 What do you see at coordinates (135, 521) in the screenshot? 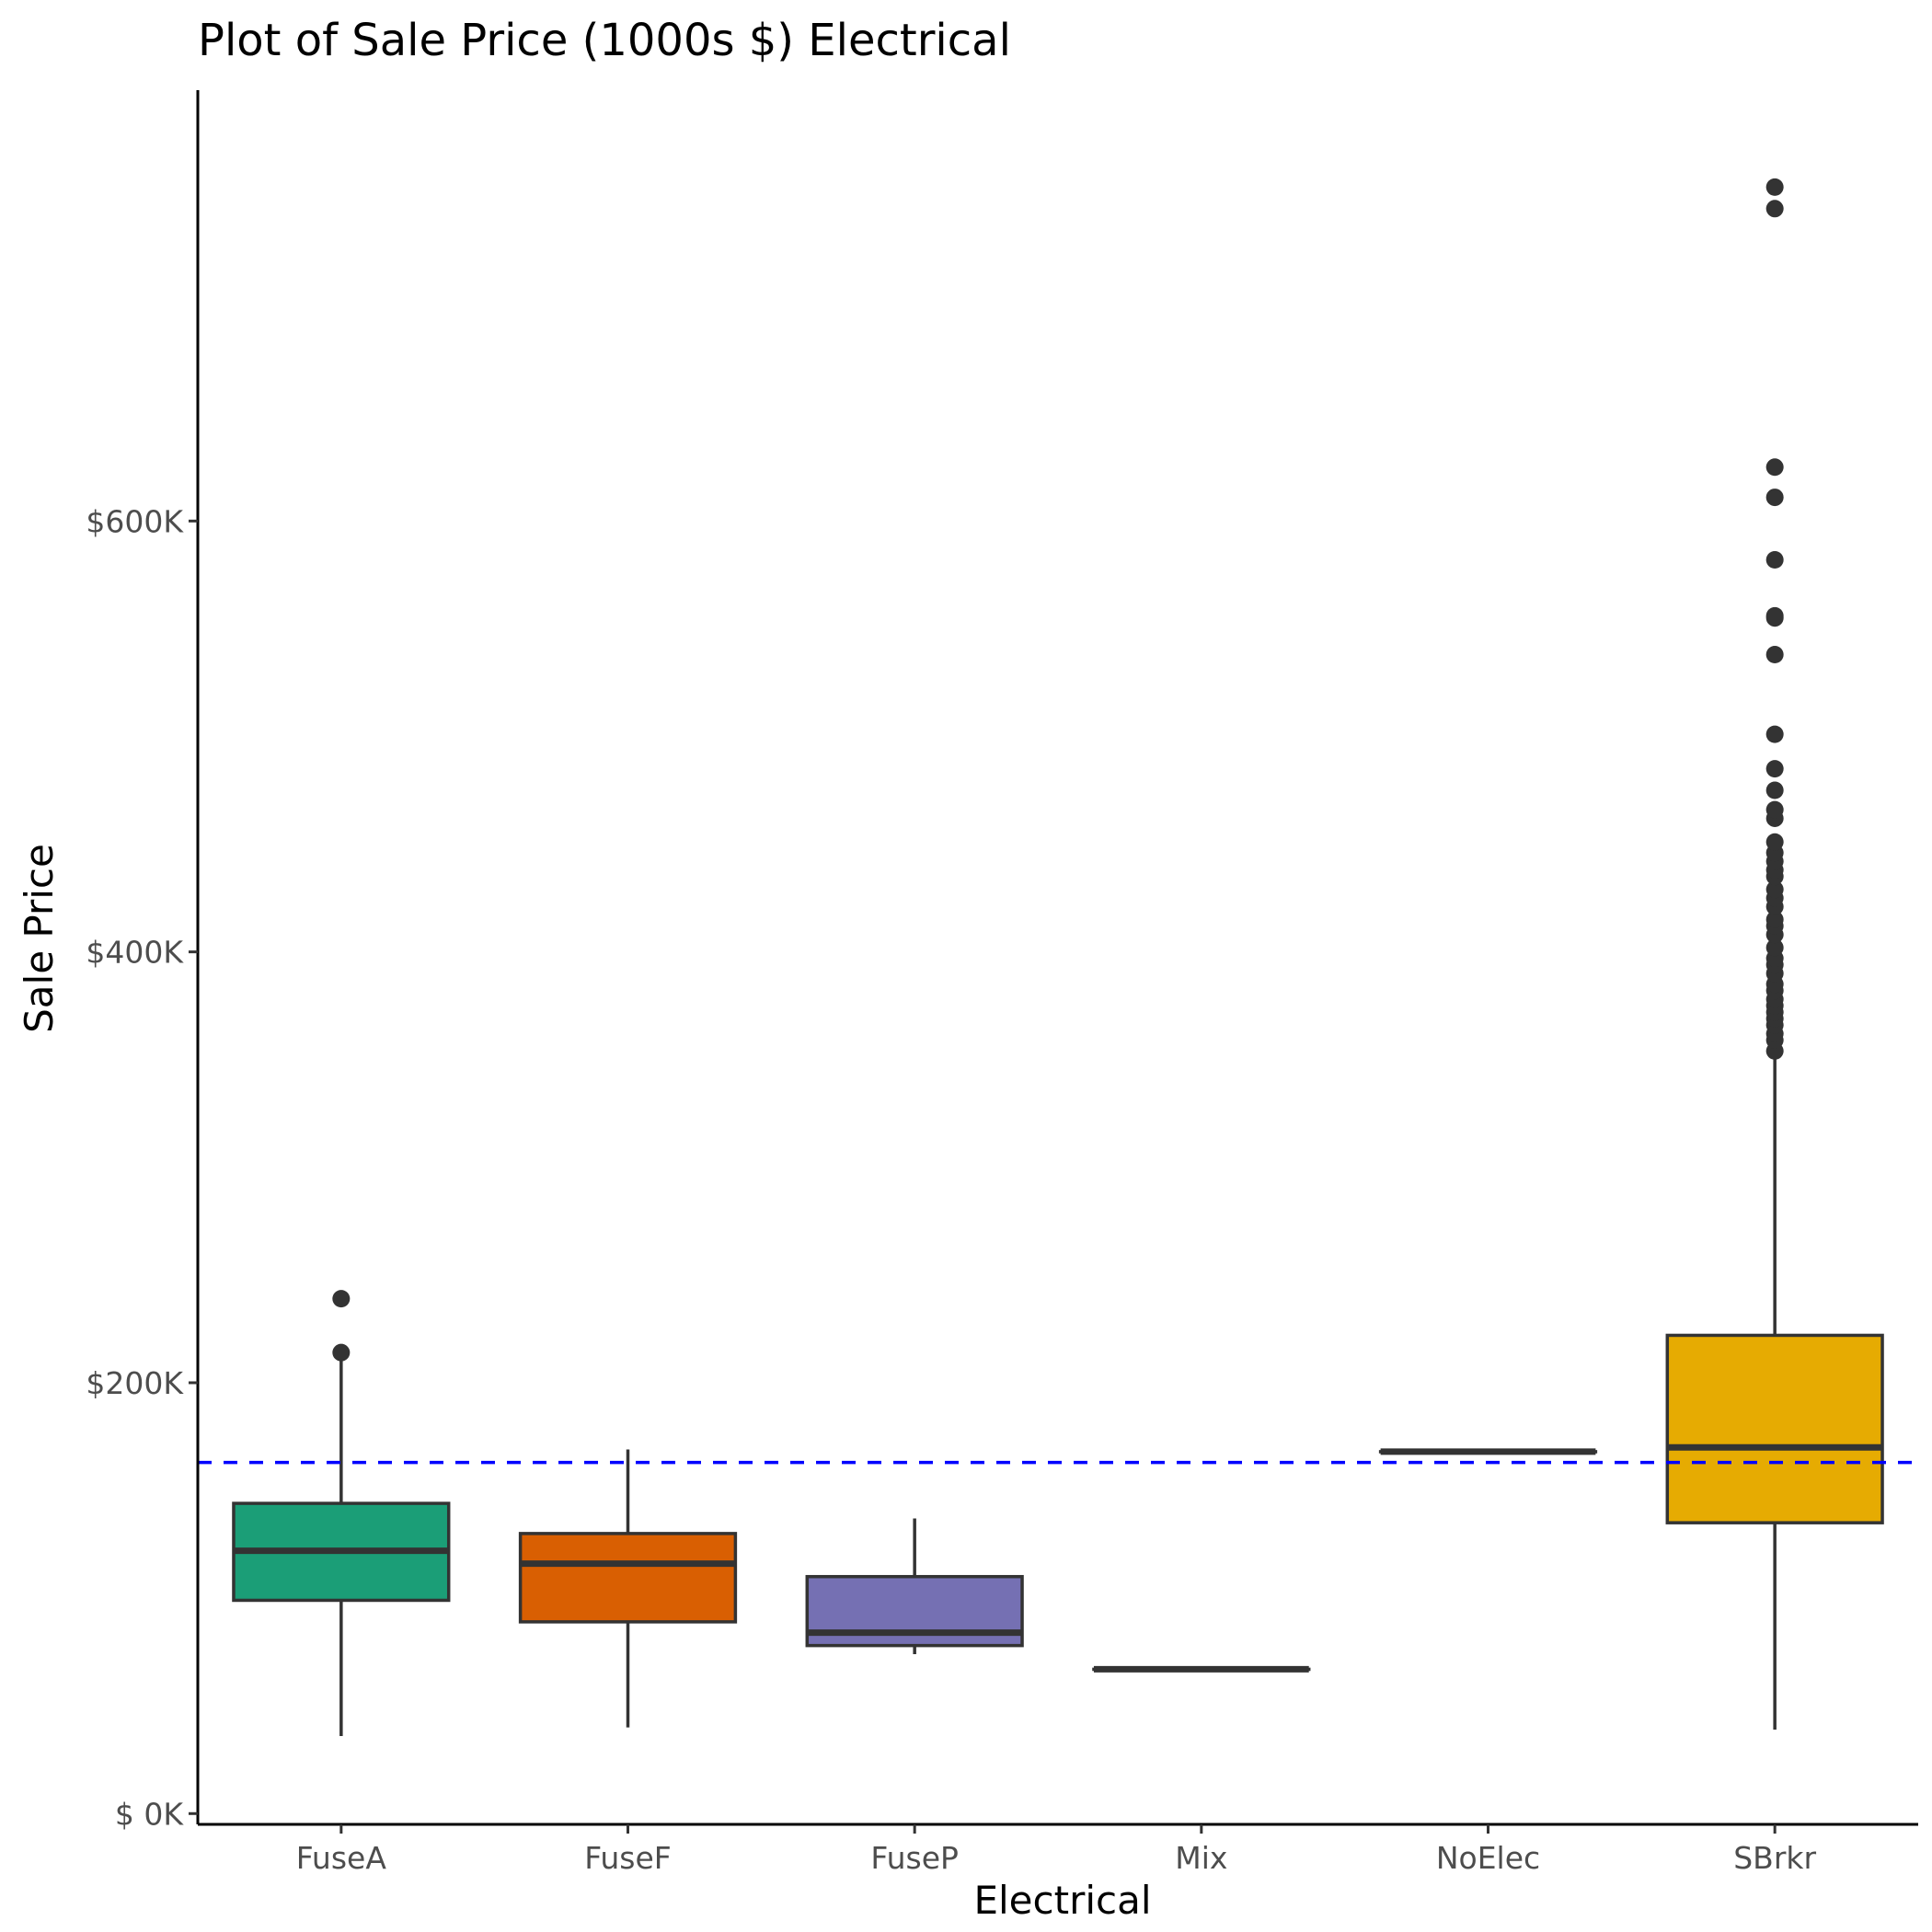
I see `y-tick-label: $600K` at bounding box center [135, 521].